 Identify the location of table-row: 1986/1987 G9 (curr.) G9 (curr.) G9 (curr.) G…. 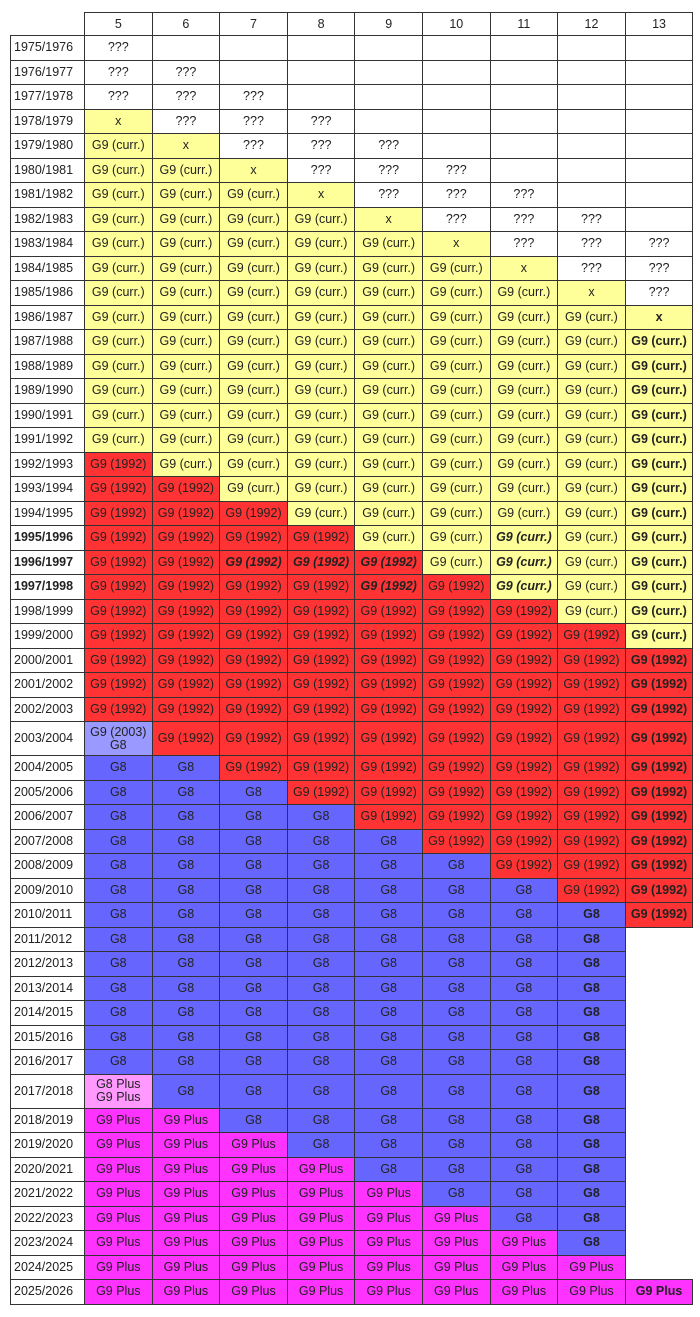
(352, 317).